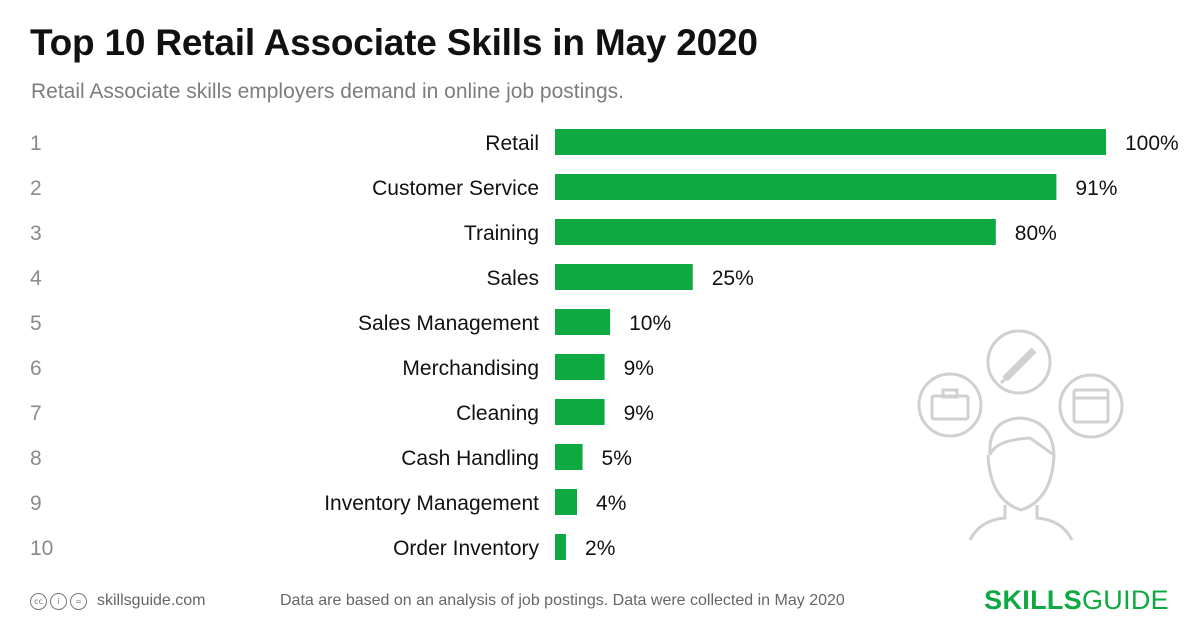  I want to click on value-label: 10%, so click(650, 323).